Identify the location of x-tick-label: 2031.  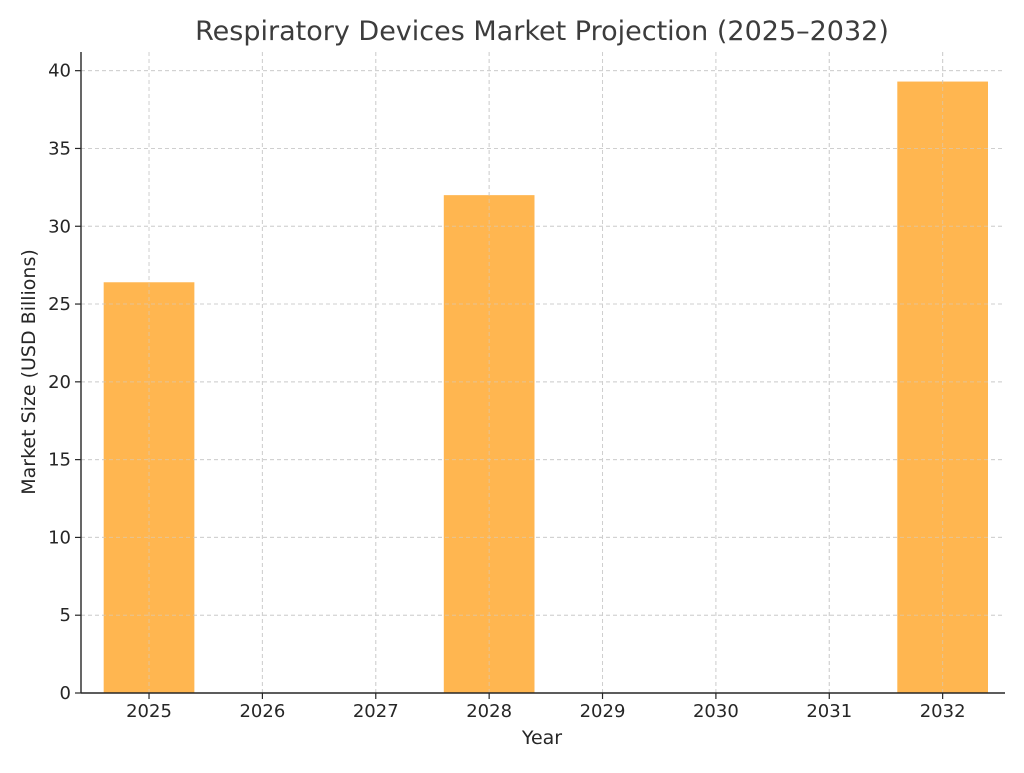
(829, 711).